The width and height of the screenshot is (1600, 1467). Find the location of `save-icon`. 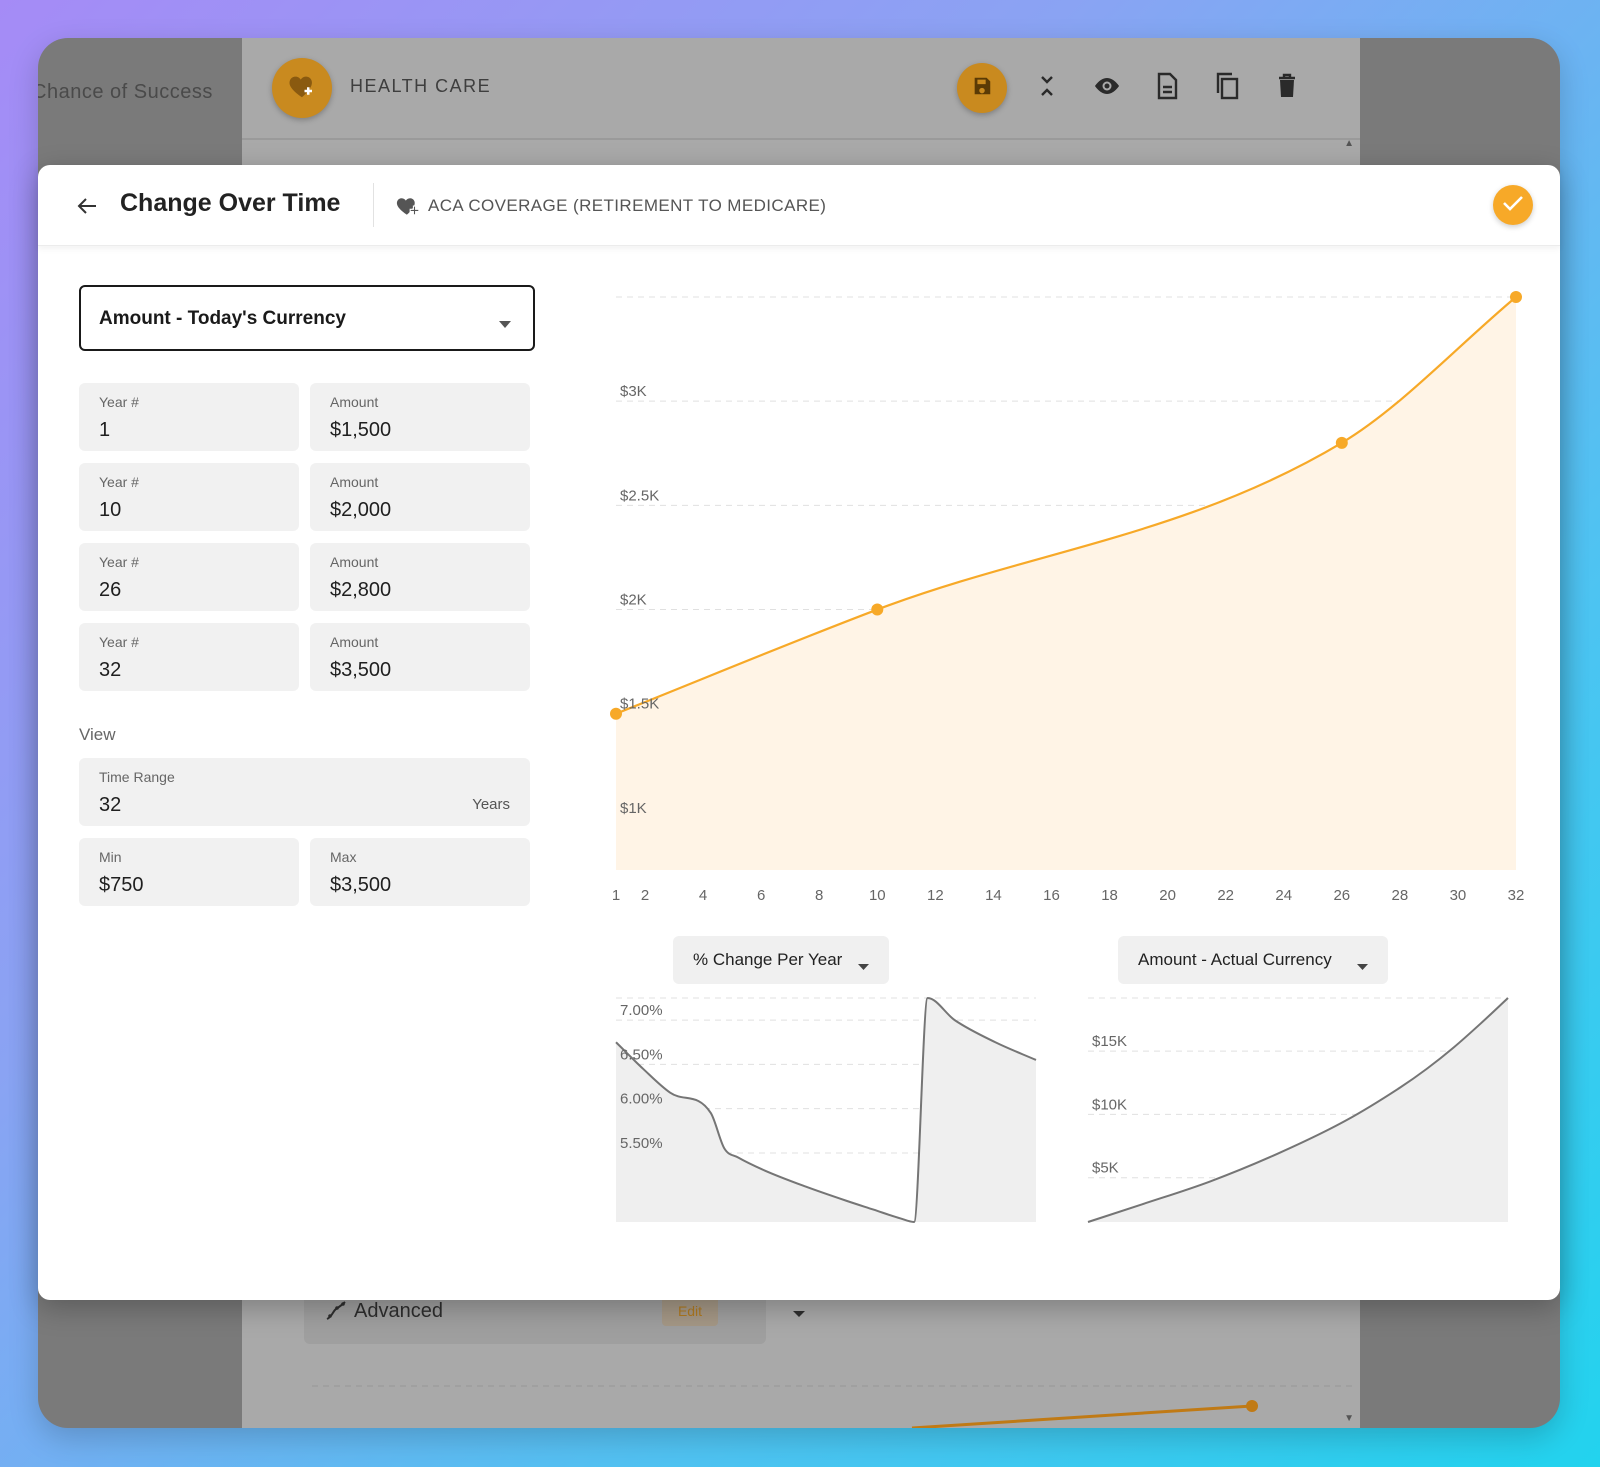

save-icon is located at coordinates (982, 88).